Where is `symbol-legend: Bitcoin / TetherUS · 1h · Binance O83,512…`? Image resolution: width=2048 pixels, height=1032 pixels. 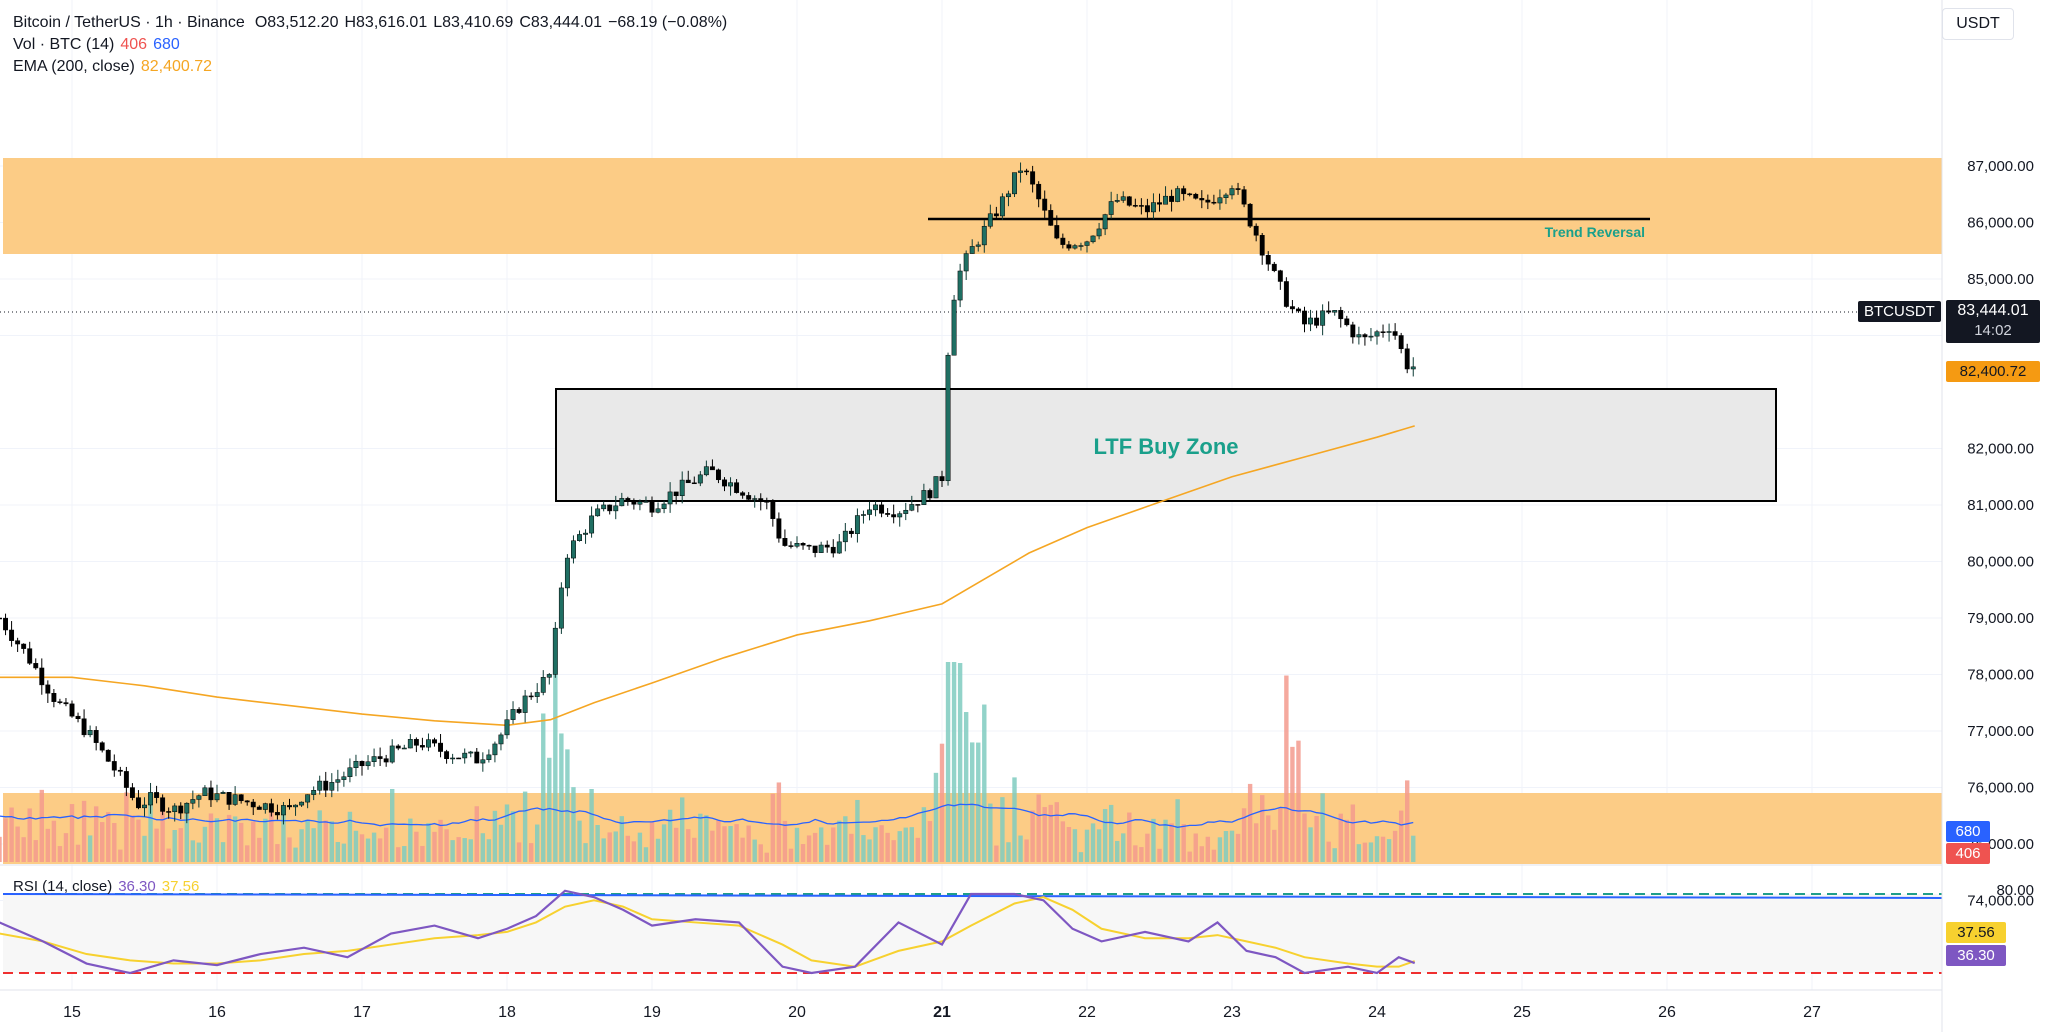 symbol-legend: Bitcoin / TetherUS · 1h · Binance O83,512… is located at coordinates (376, 23).